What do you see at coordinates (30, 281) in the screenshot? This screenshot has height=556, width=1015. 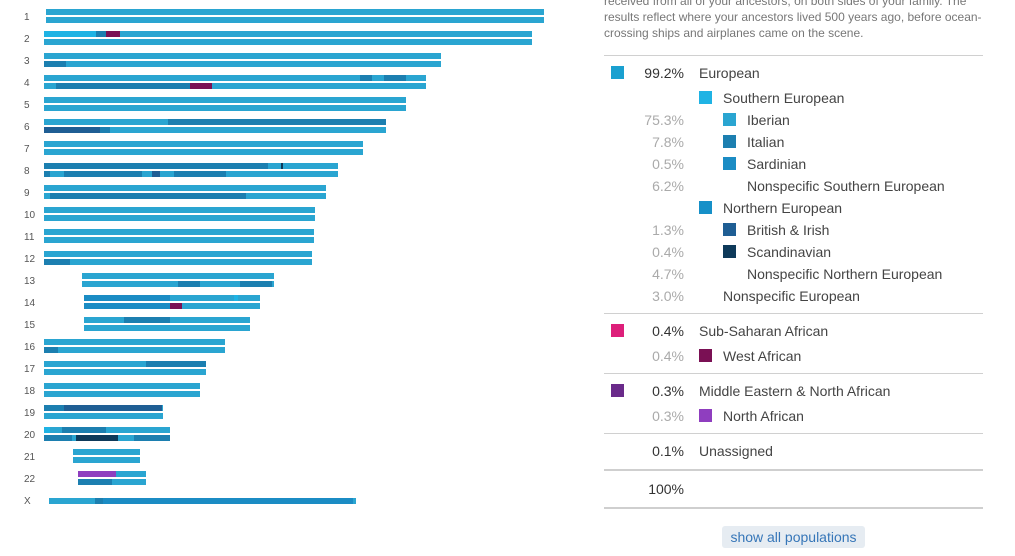 I see `chromosome-label: 13` at bounding box center [30, 281].